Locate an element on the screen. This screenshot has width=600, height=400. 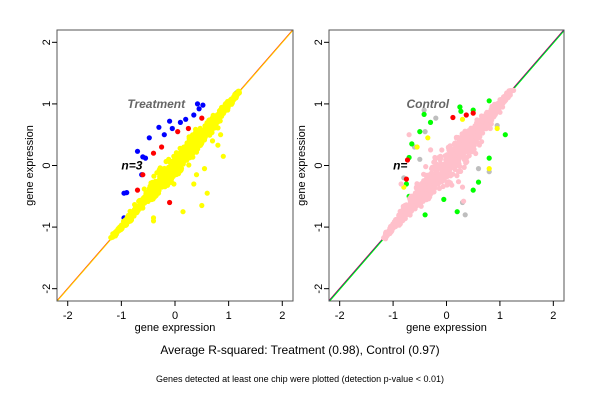
point-gray is located at coordinates (425, 132).